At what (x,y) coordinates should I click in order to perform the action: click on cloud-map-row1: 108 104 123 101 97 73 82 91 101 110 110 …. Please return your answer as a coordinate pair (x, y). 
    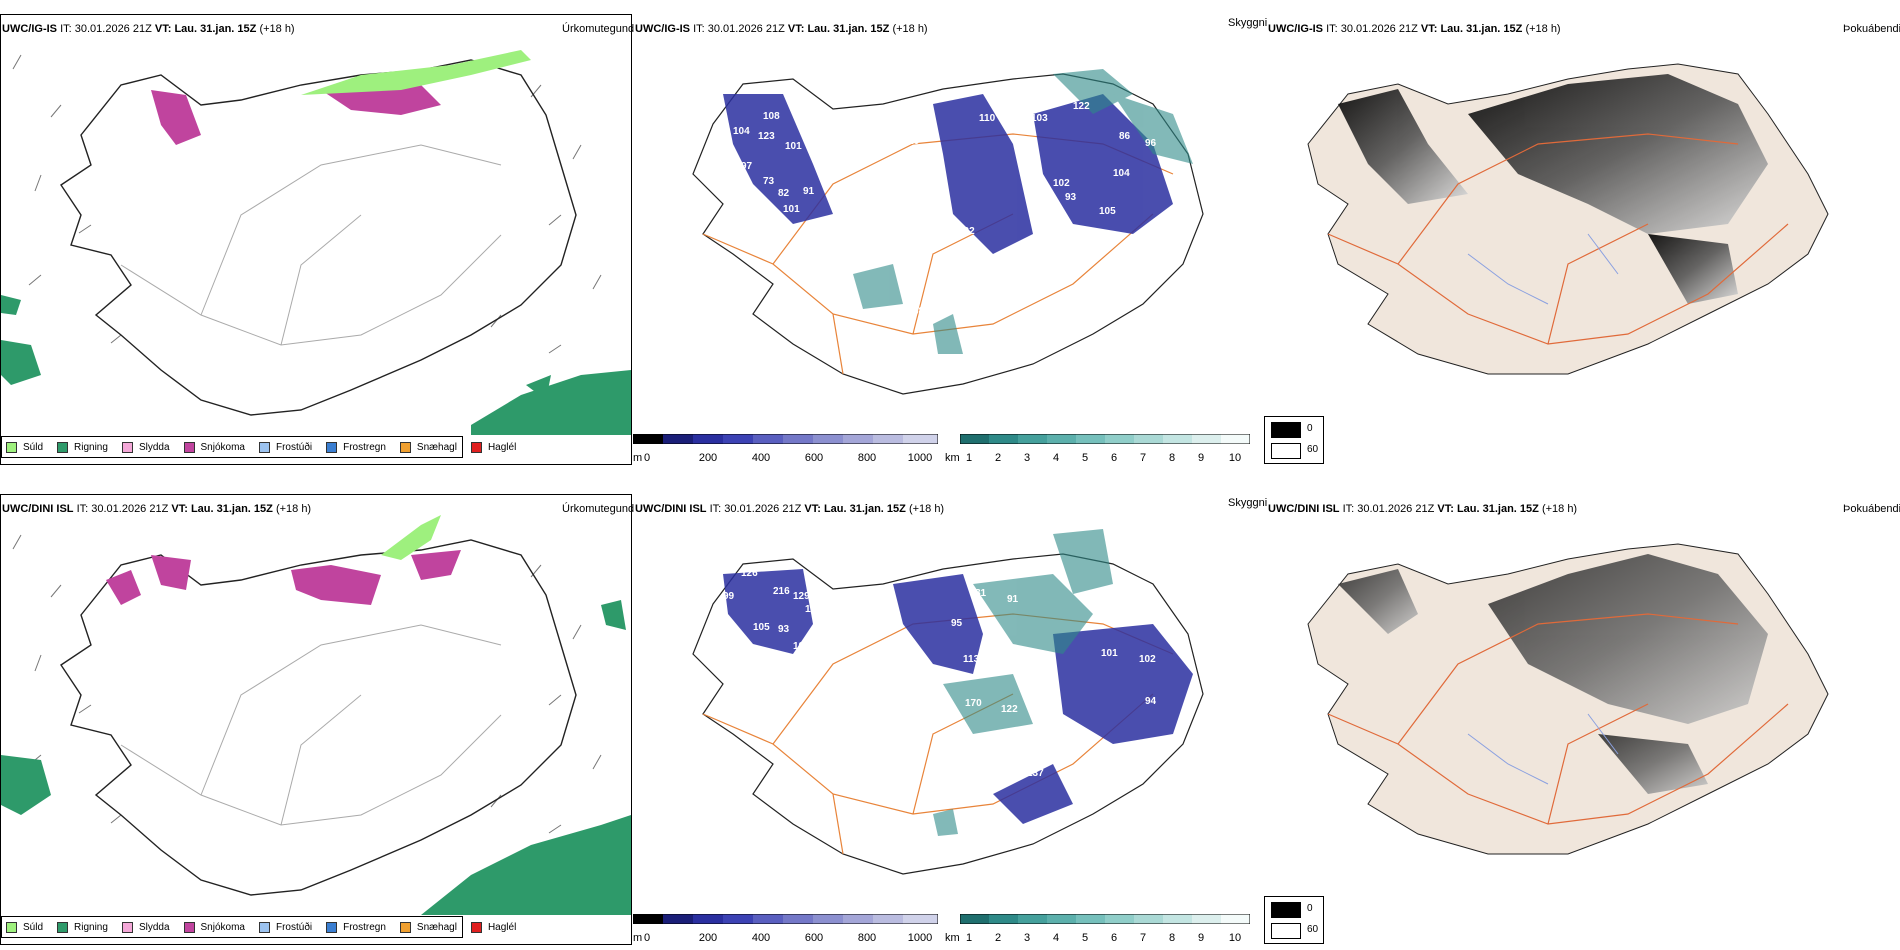
    Looking at the image, I should click on (948, 232).